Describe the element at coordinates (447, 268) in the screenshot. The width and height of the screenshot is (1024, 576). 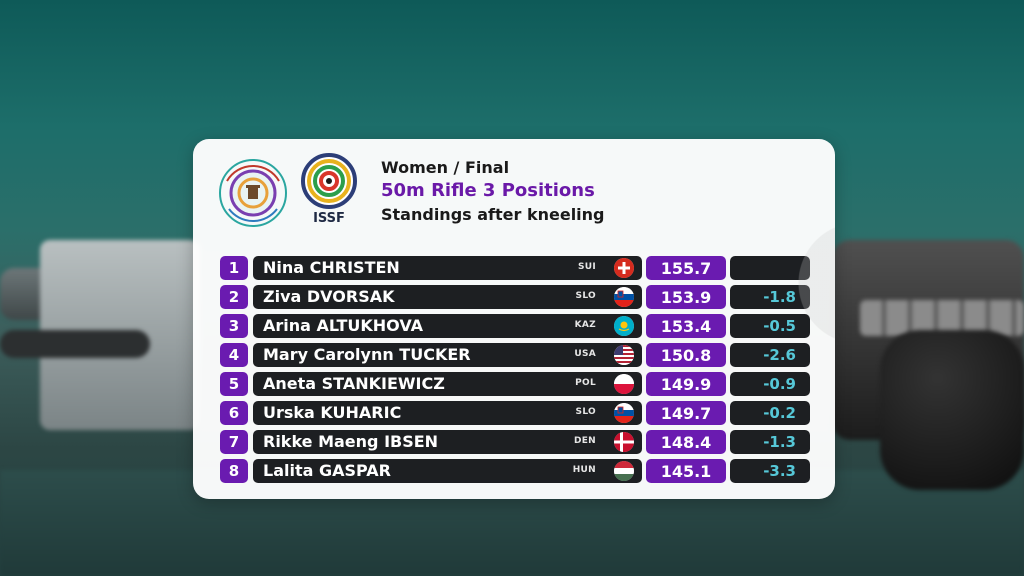
I see `athlete-bar: Nina CHRISTEN SUI` at that location.